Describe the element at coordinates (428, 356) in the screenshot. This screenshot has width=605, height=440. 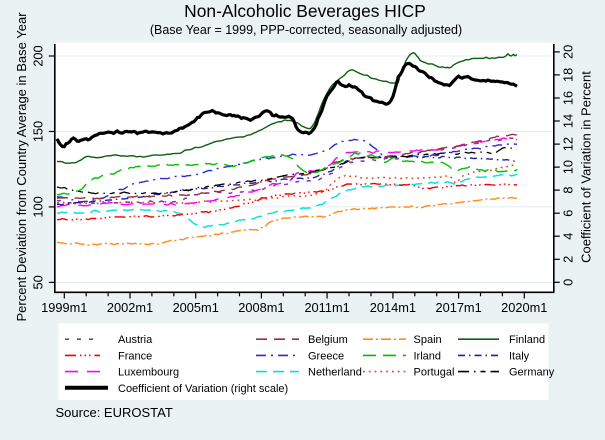
I see `svg-text: Irland` at that location.